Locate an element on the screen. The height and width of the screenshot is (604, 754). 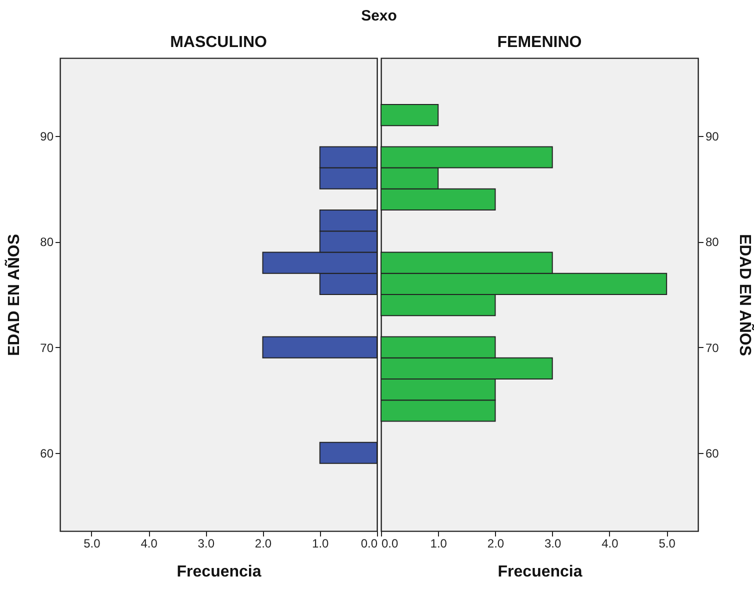
chart-title: FEMENINO is located at coordinates (539, 42).